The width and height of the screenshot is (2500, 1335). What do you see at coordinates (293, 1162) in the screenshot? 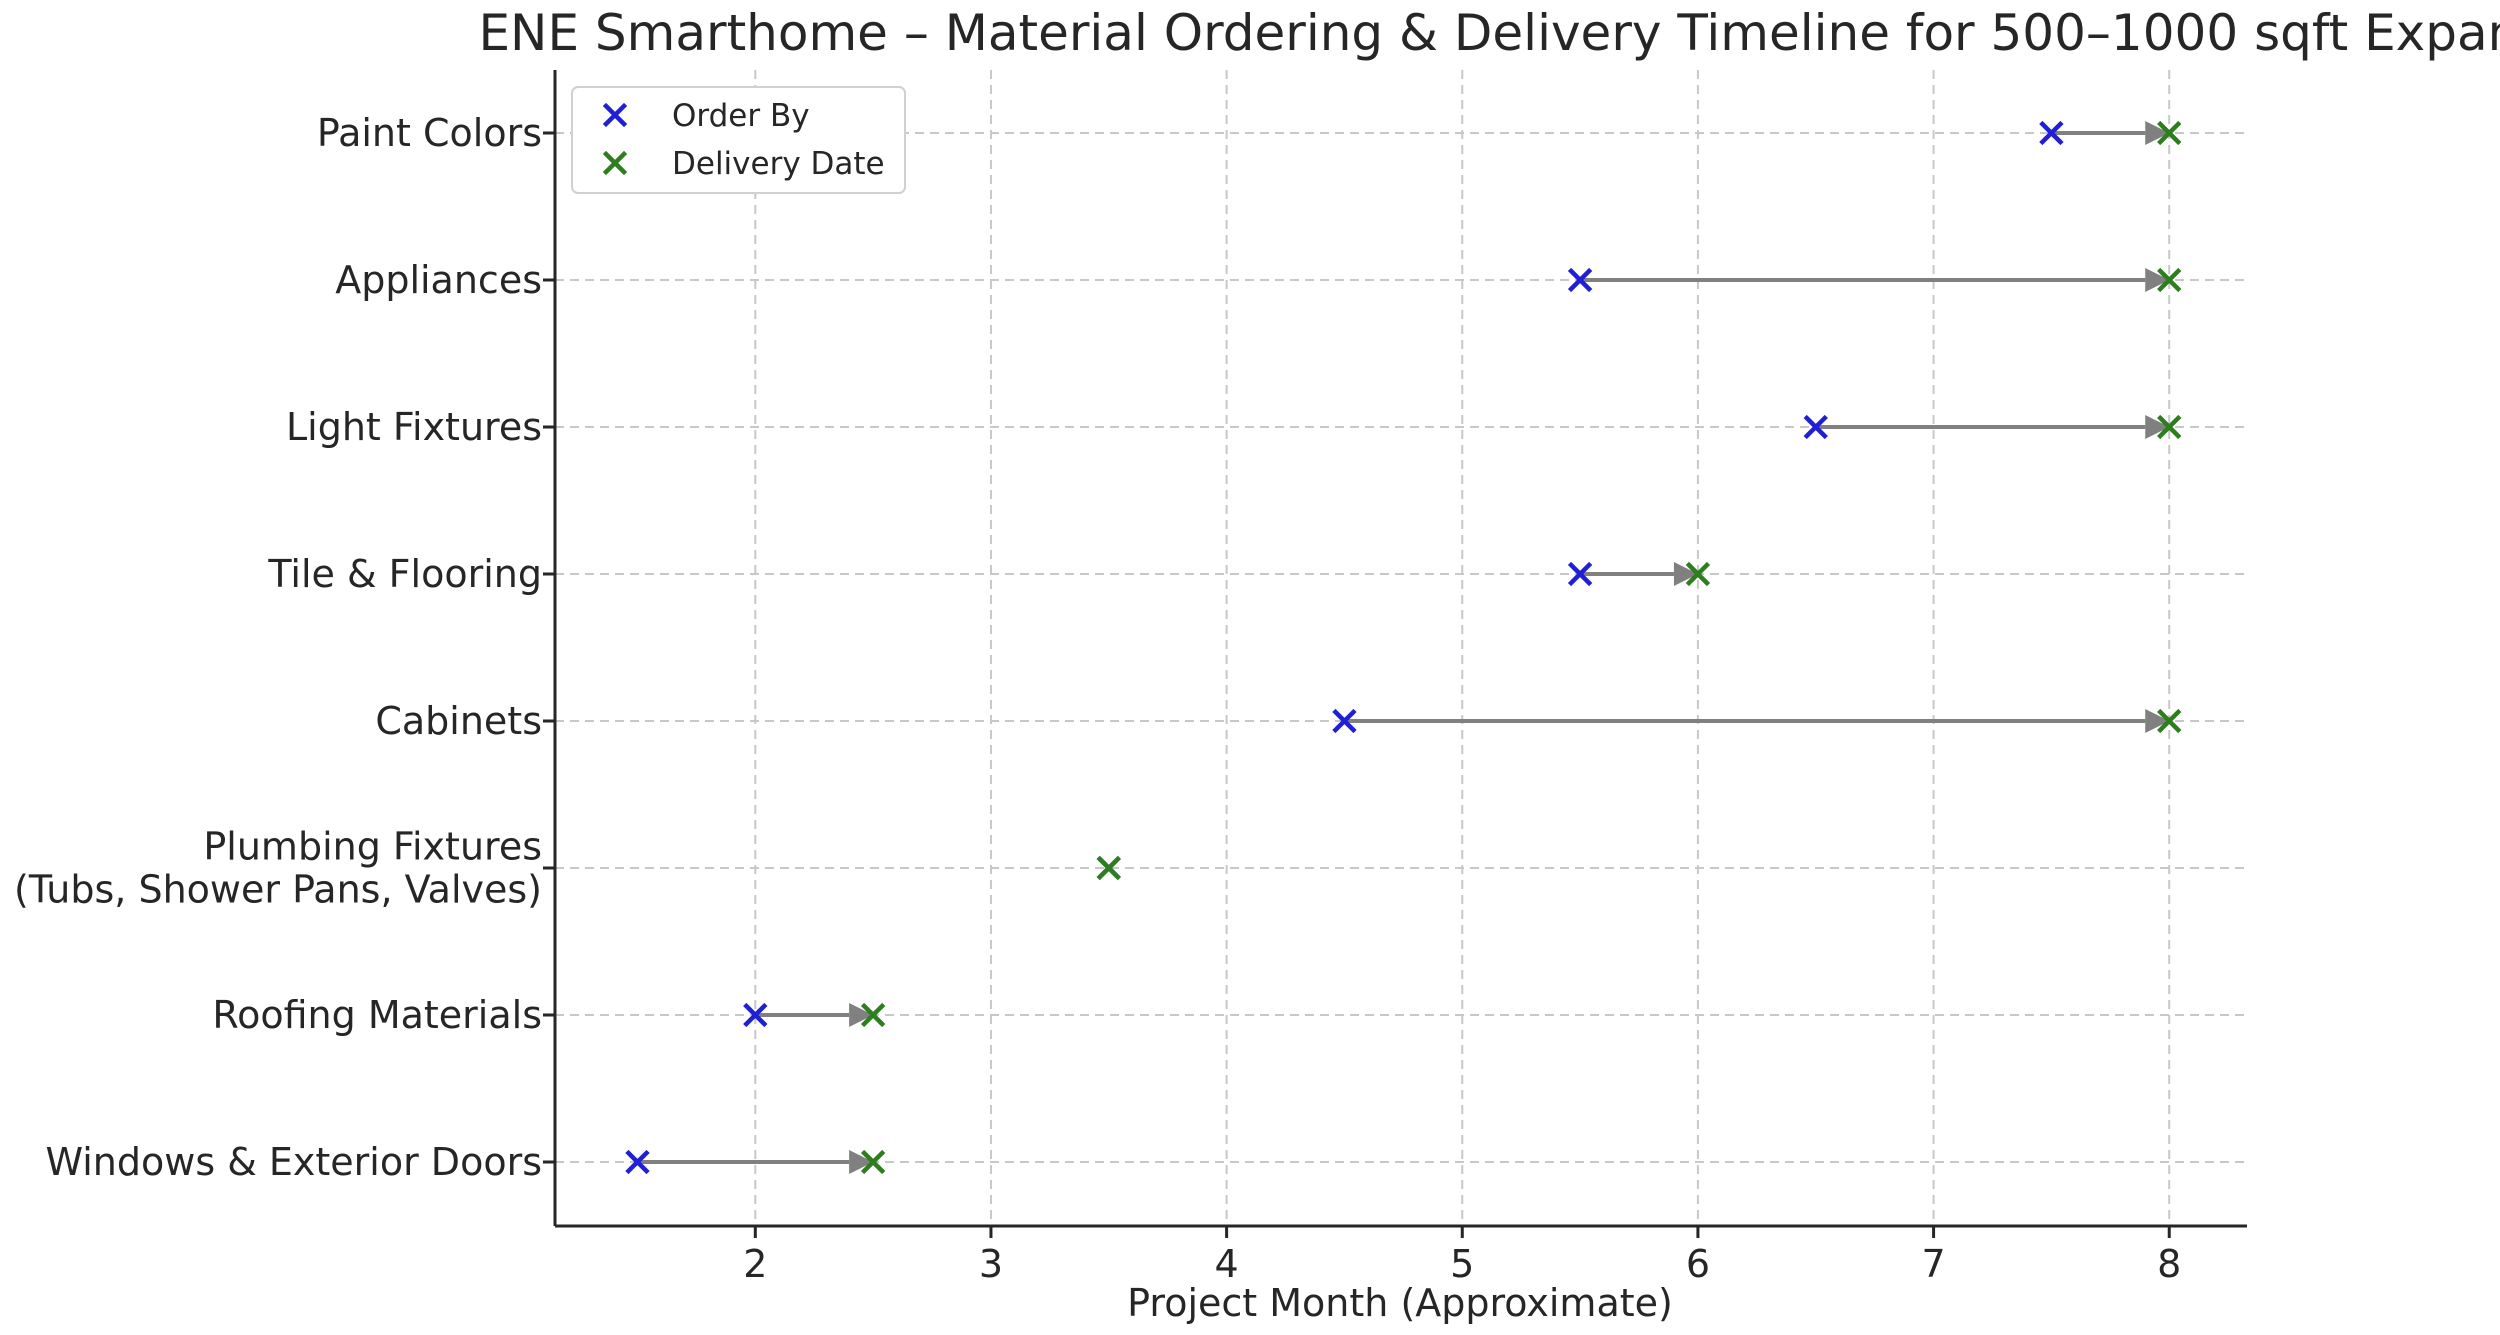
I see `y-tick-label: Windows & Exterior Doors` at bounding box center [293, 1162].